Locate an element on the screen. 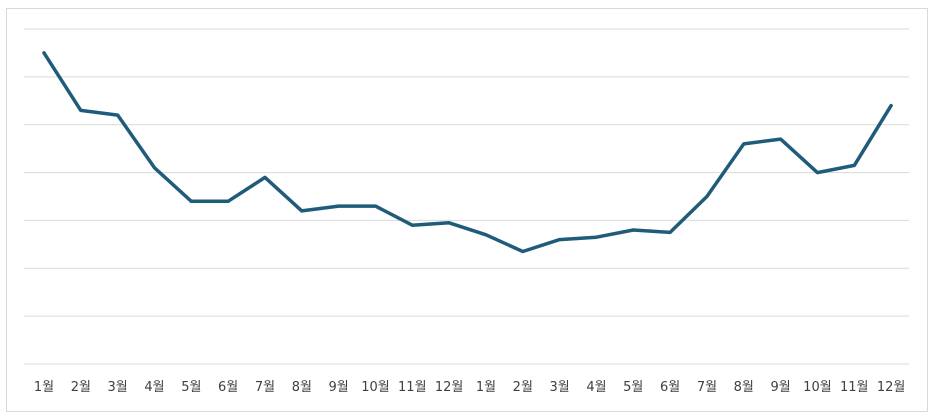 Image resolution: width=936 pixels, height=420 pixels. x-tick-label-1: 2월 is located at coordinates (81, 387).